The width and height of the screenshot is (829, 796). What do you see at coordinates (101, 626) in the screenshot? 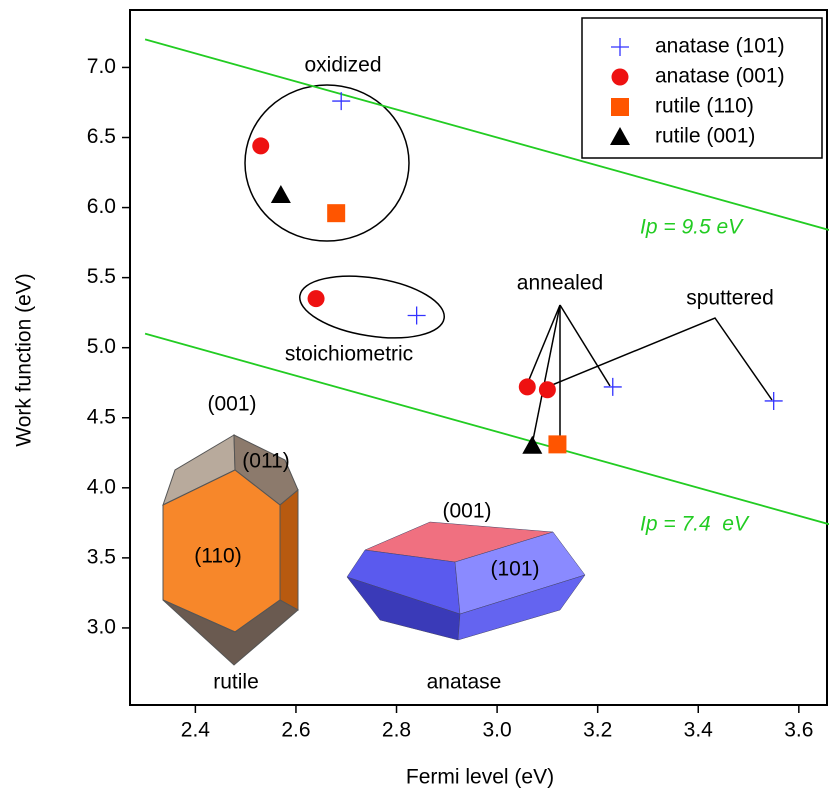
I see `y-tick-label: 3.0` at bounding box center [101, 626].